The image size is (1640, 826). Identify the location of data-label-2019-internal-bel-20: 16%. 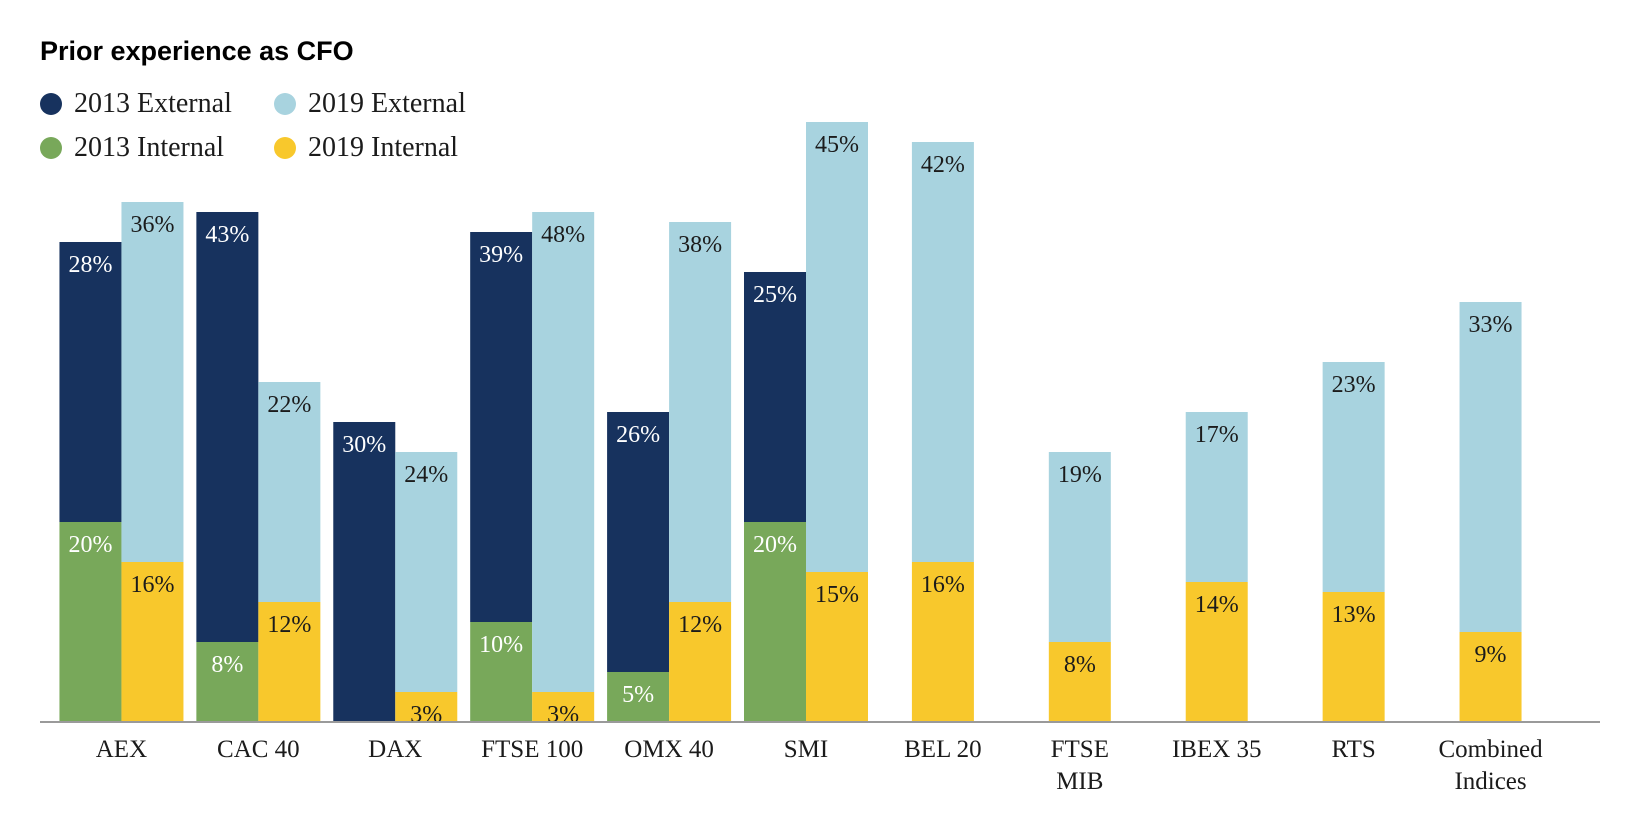
(943, 585).